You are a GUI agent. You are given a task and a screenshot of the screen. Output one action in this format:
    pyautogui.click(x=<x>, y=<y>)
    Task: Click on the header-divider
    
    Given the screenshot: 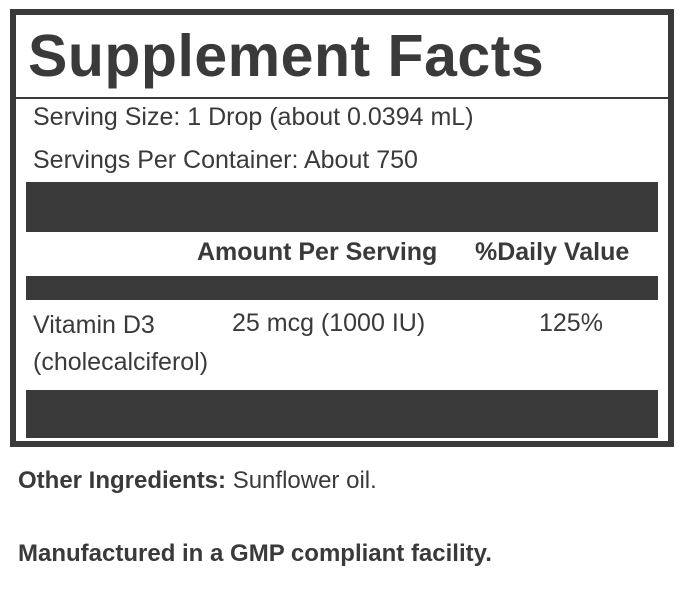 What is the action you would take?
    pyautogui.click(x=342, y=288)
    